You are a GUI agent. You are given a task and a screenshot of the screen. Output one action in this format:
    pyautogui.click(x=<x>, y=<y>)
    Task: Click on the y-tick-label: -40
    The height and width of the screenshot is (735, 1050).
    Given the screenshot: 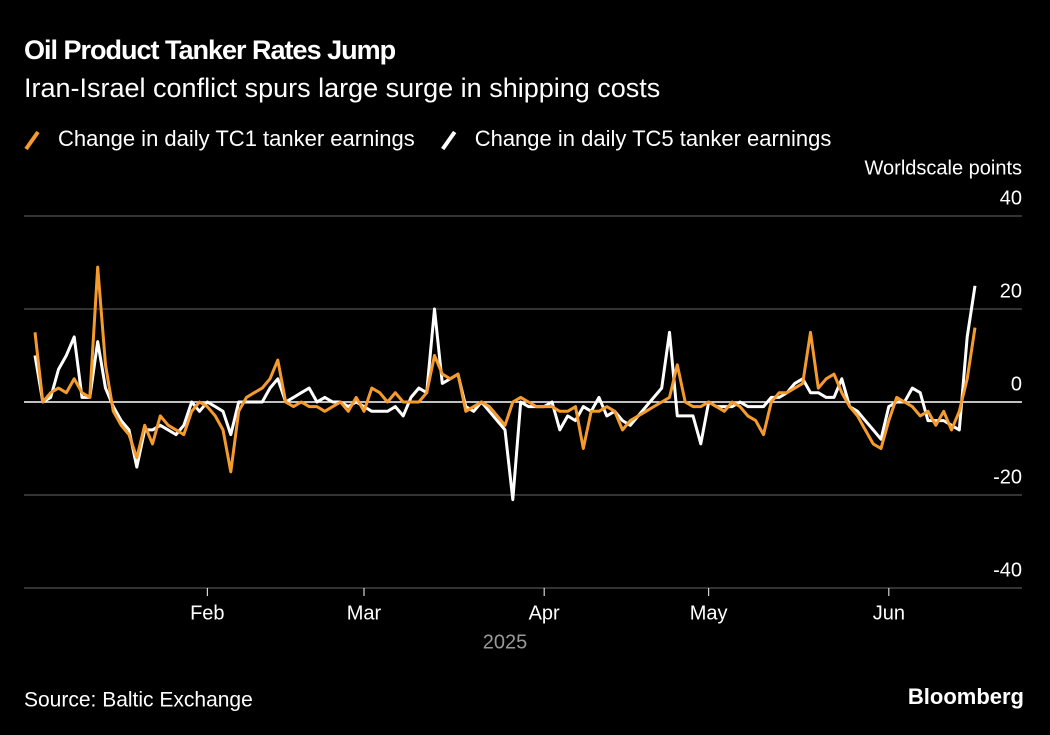 What is the action you would take?
    pyautogui.click(x=1007, y=570)
    